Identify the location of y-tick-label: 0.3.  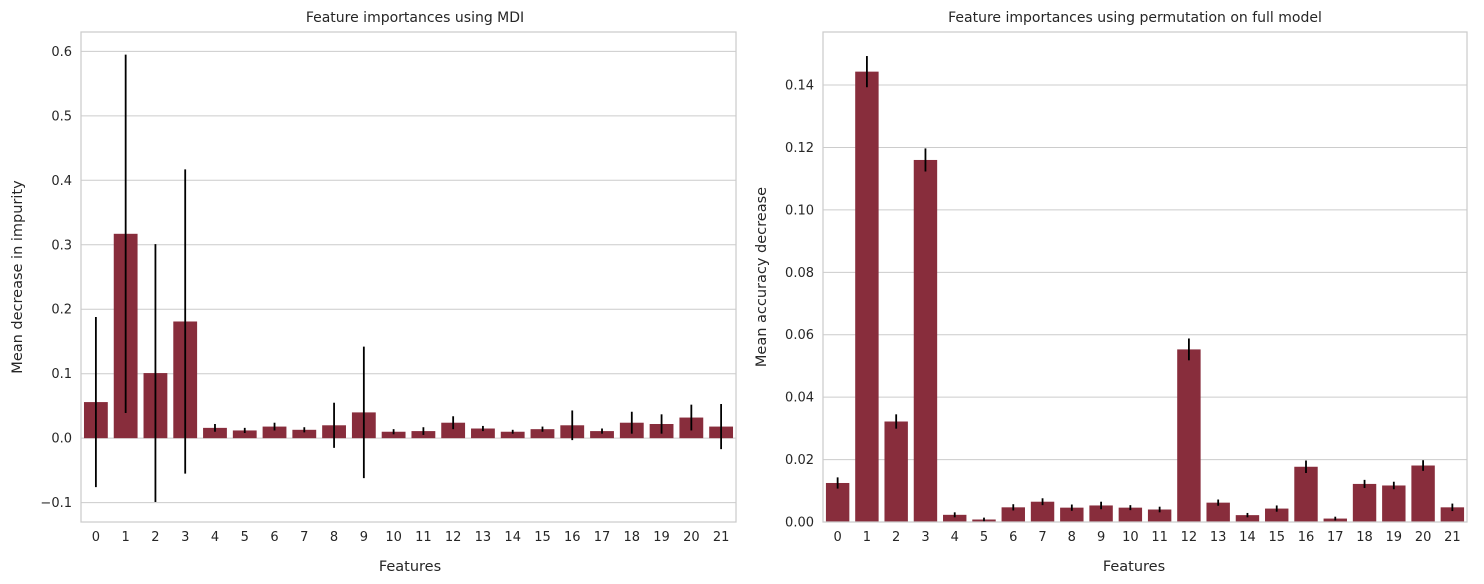
(61, 245).